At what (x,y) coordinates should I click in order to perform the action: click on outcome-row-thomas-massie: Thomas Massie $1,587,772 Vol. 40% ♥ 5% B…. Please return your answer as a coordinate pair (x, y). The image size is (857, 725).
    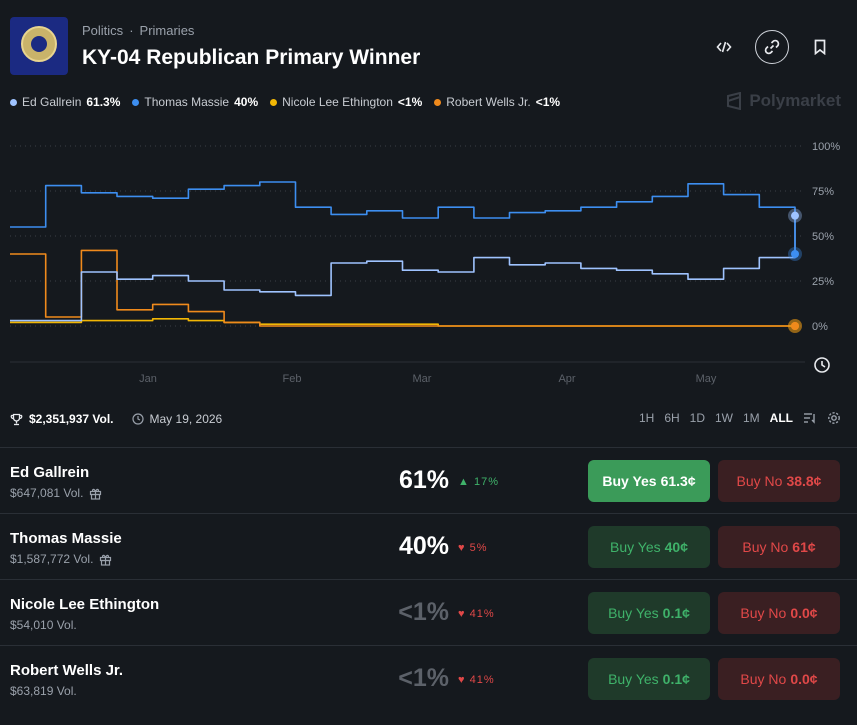
    Looking at the image, I should click on (428, 546).